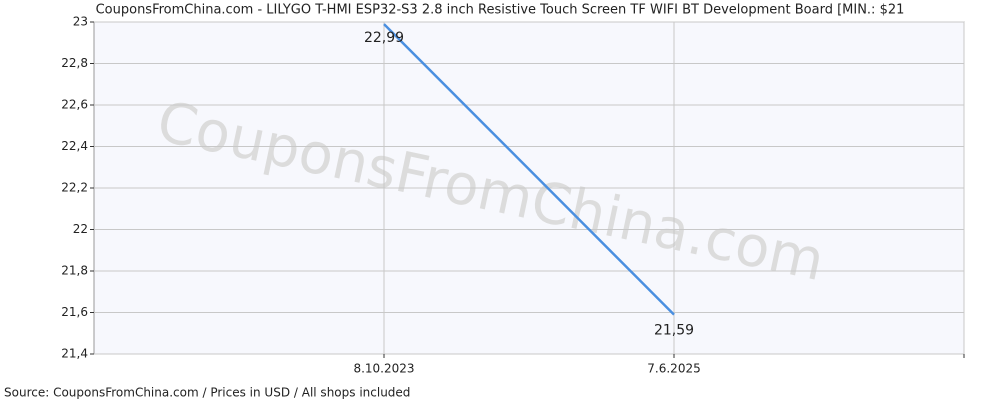 The height and width of the screenshot is (400, 1000). What do you see at coordinates (74, 105) in the screenshot?
I see `y-tick-label: 22,6` at bounding box center [74, 105].